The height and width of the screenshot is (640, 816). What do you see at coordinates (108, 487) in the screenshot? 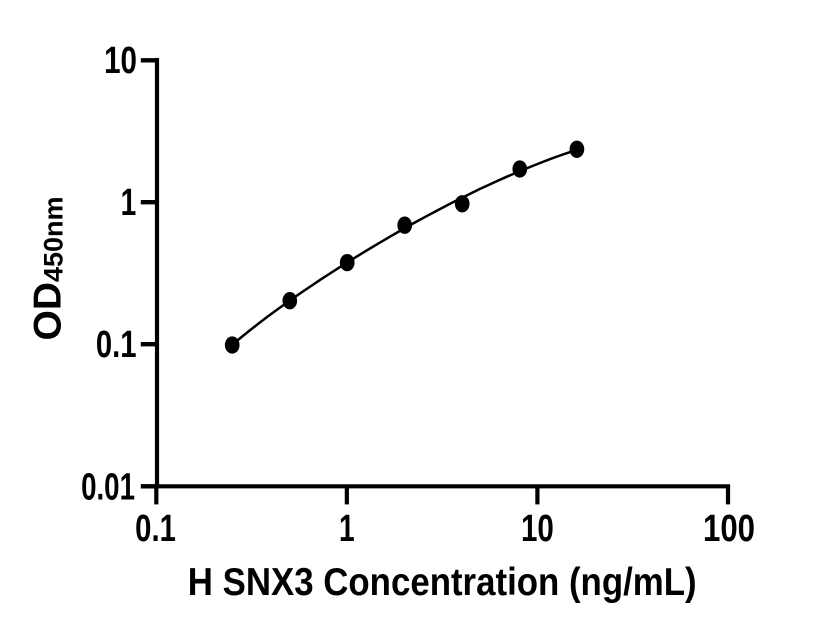
I see `svg-text: 0.01` at bounding box center [108, 487].